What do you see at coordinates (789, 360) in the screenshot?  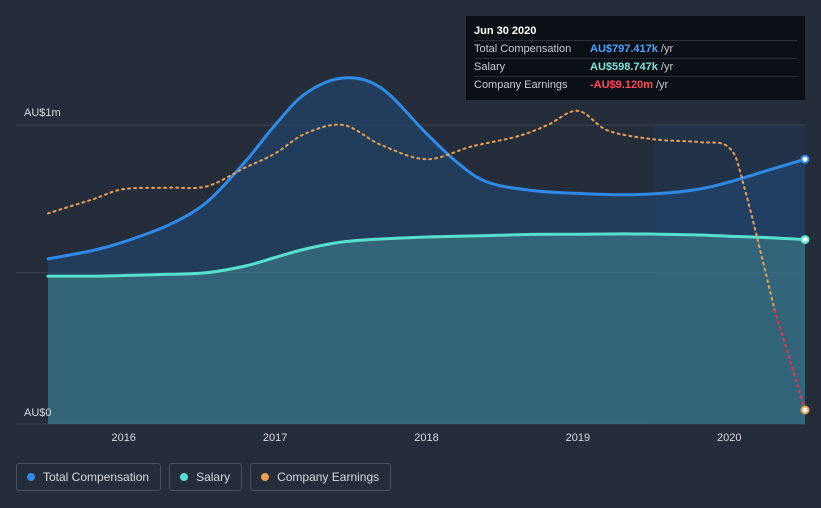 I see `line-company-earnings-negative` at bounding box center [789, 360].